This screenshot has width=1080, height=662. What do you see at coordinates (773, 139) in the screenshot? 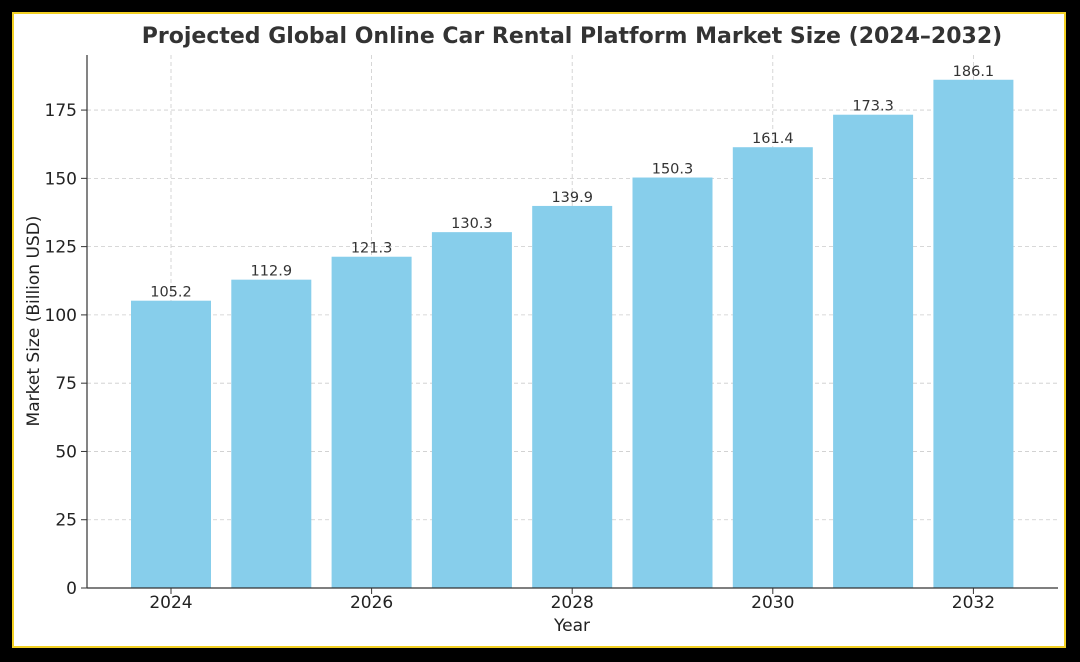
I see `bar-value-label: 161.4` at bounding box center [773, 139].